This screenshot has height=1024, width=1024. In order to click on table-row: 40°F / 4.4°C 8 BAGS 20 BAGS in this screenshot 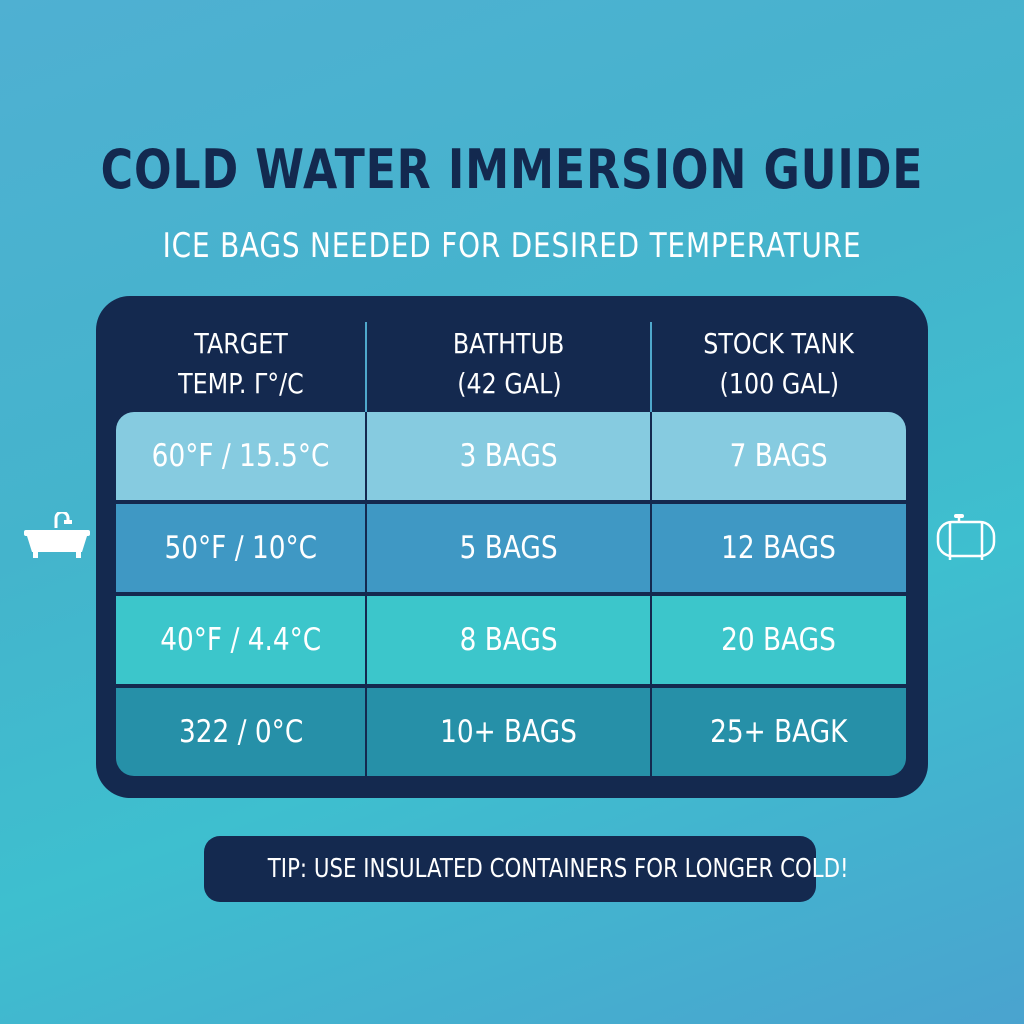, I will do `click(511, 640)`.